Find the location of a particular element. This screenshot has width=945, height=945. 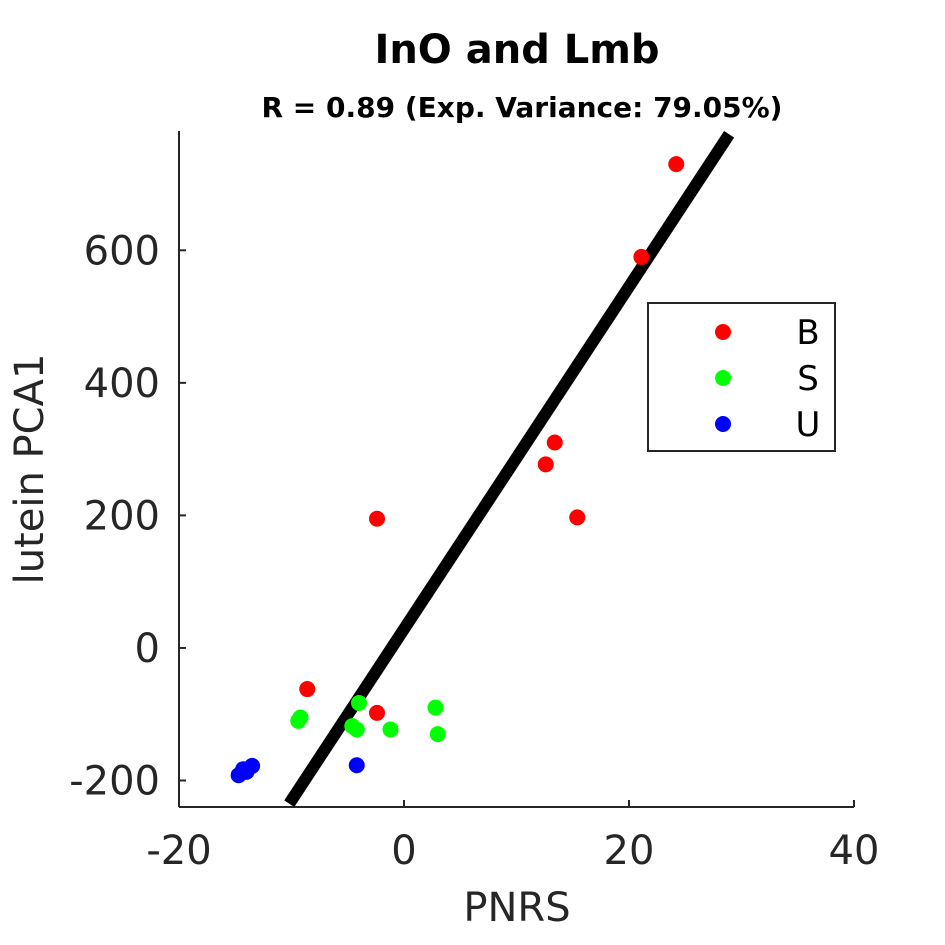

y-tick-label: 0 is located at coordinates (147, 649).